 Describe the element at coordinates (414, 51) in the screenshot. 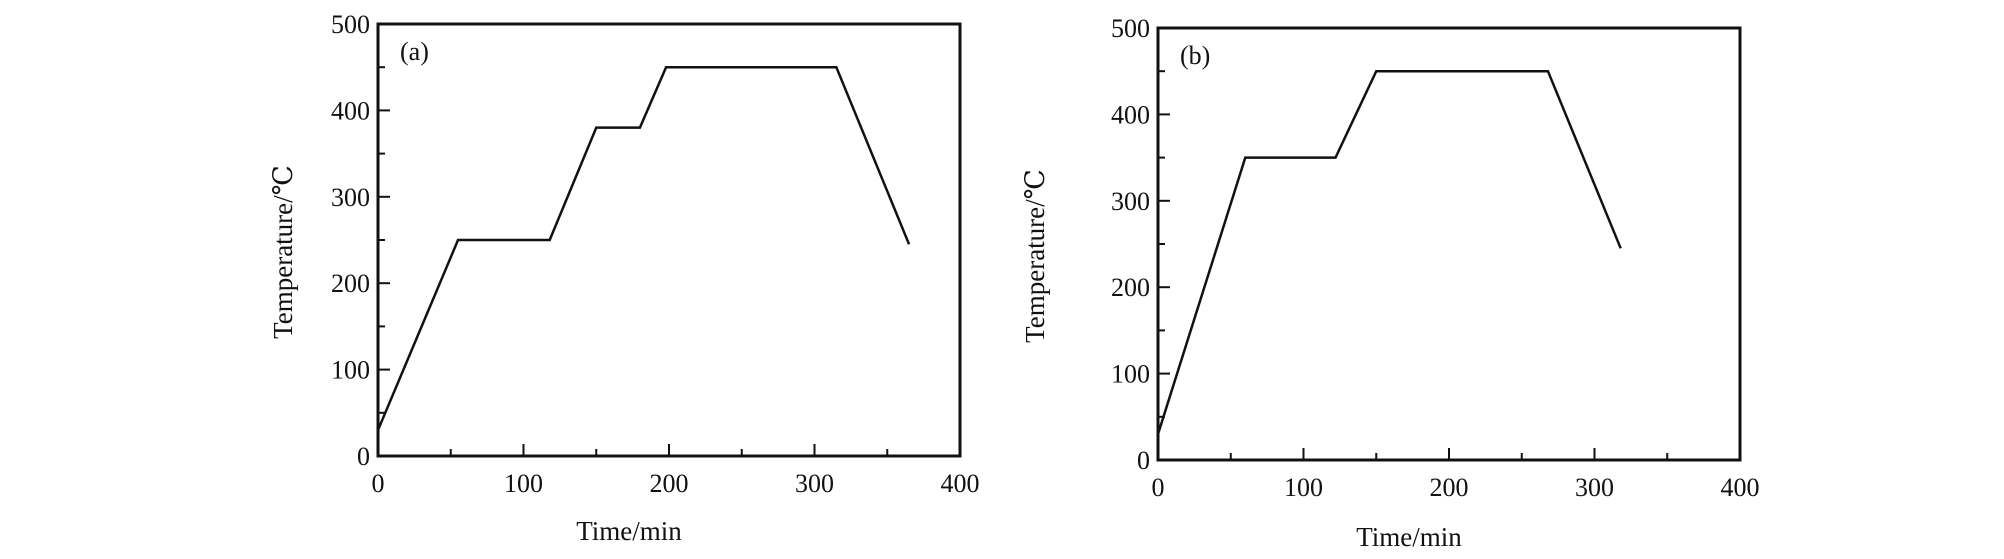

I see `panel-label: (a)` at that location.